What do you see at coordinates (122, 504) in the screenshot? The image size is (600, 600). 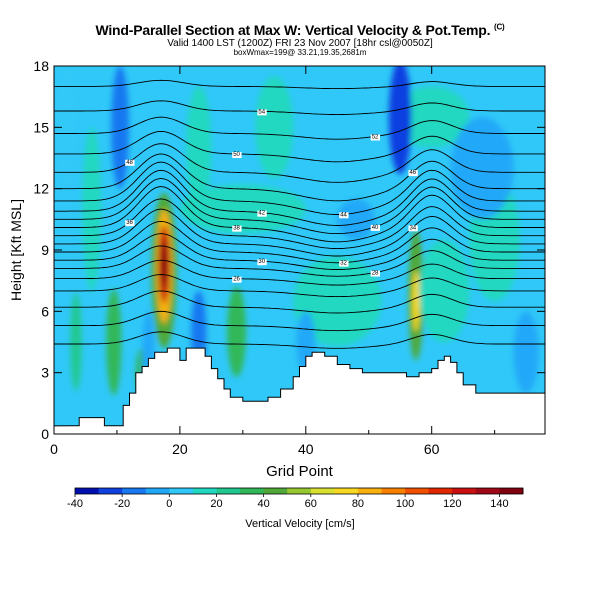 I see `colorbar-tick-label-1: -20` at bounding box center [122, 504].